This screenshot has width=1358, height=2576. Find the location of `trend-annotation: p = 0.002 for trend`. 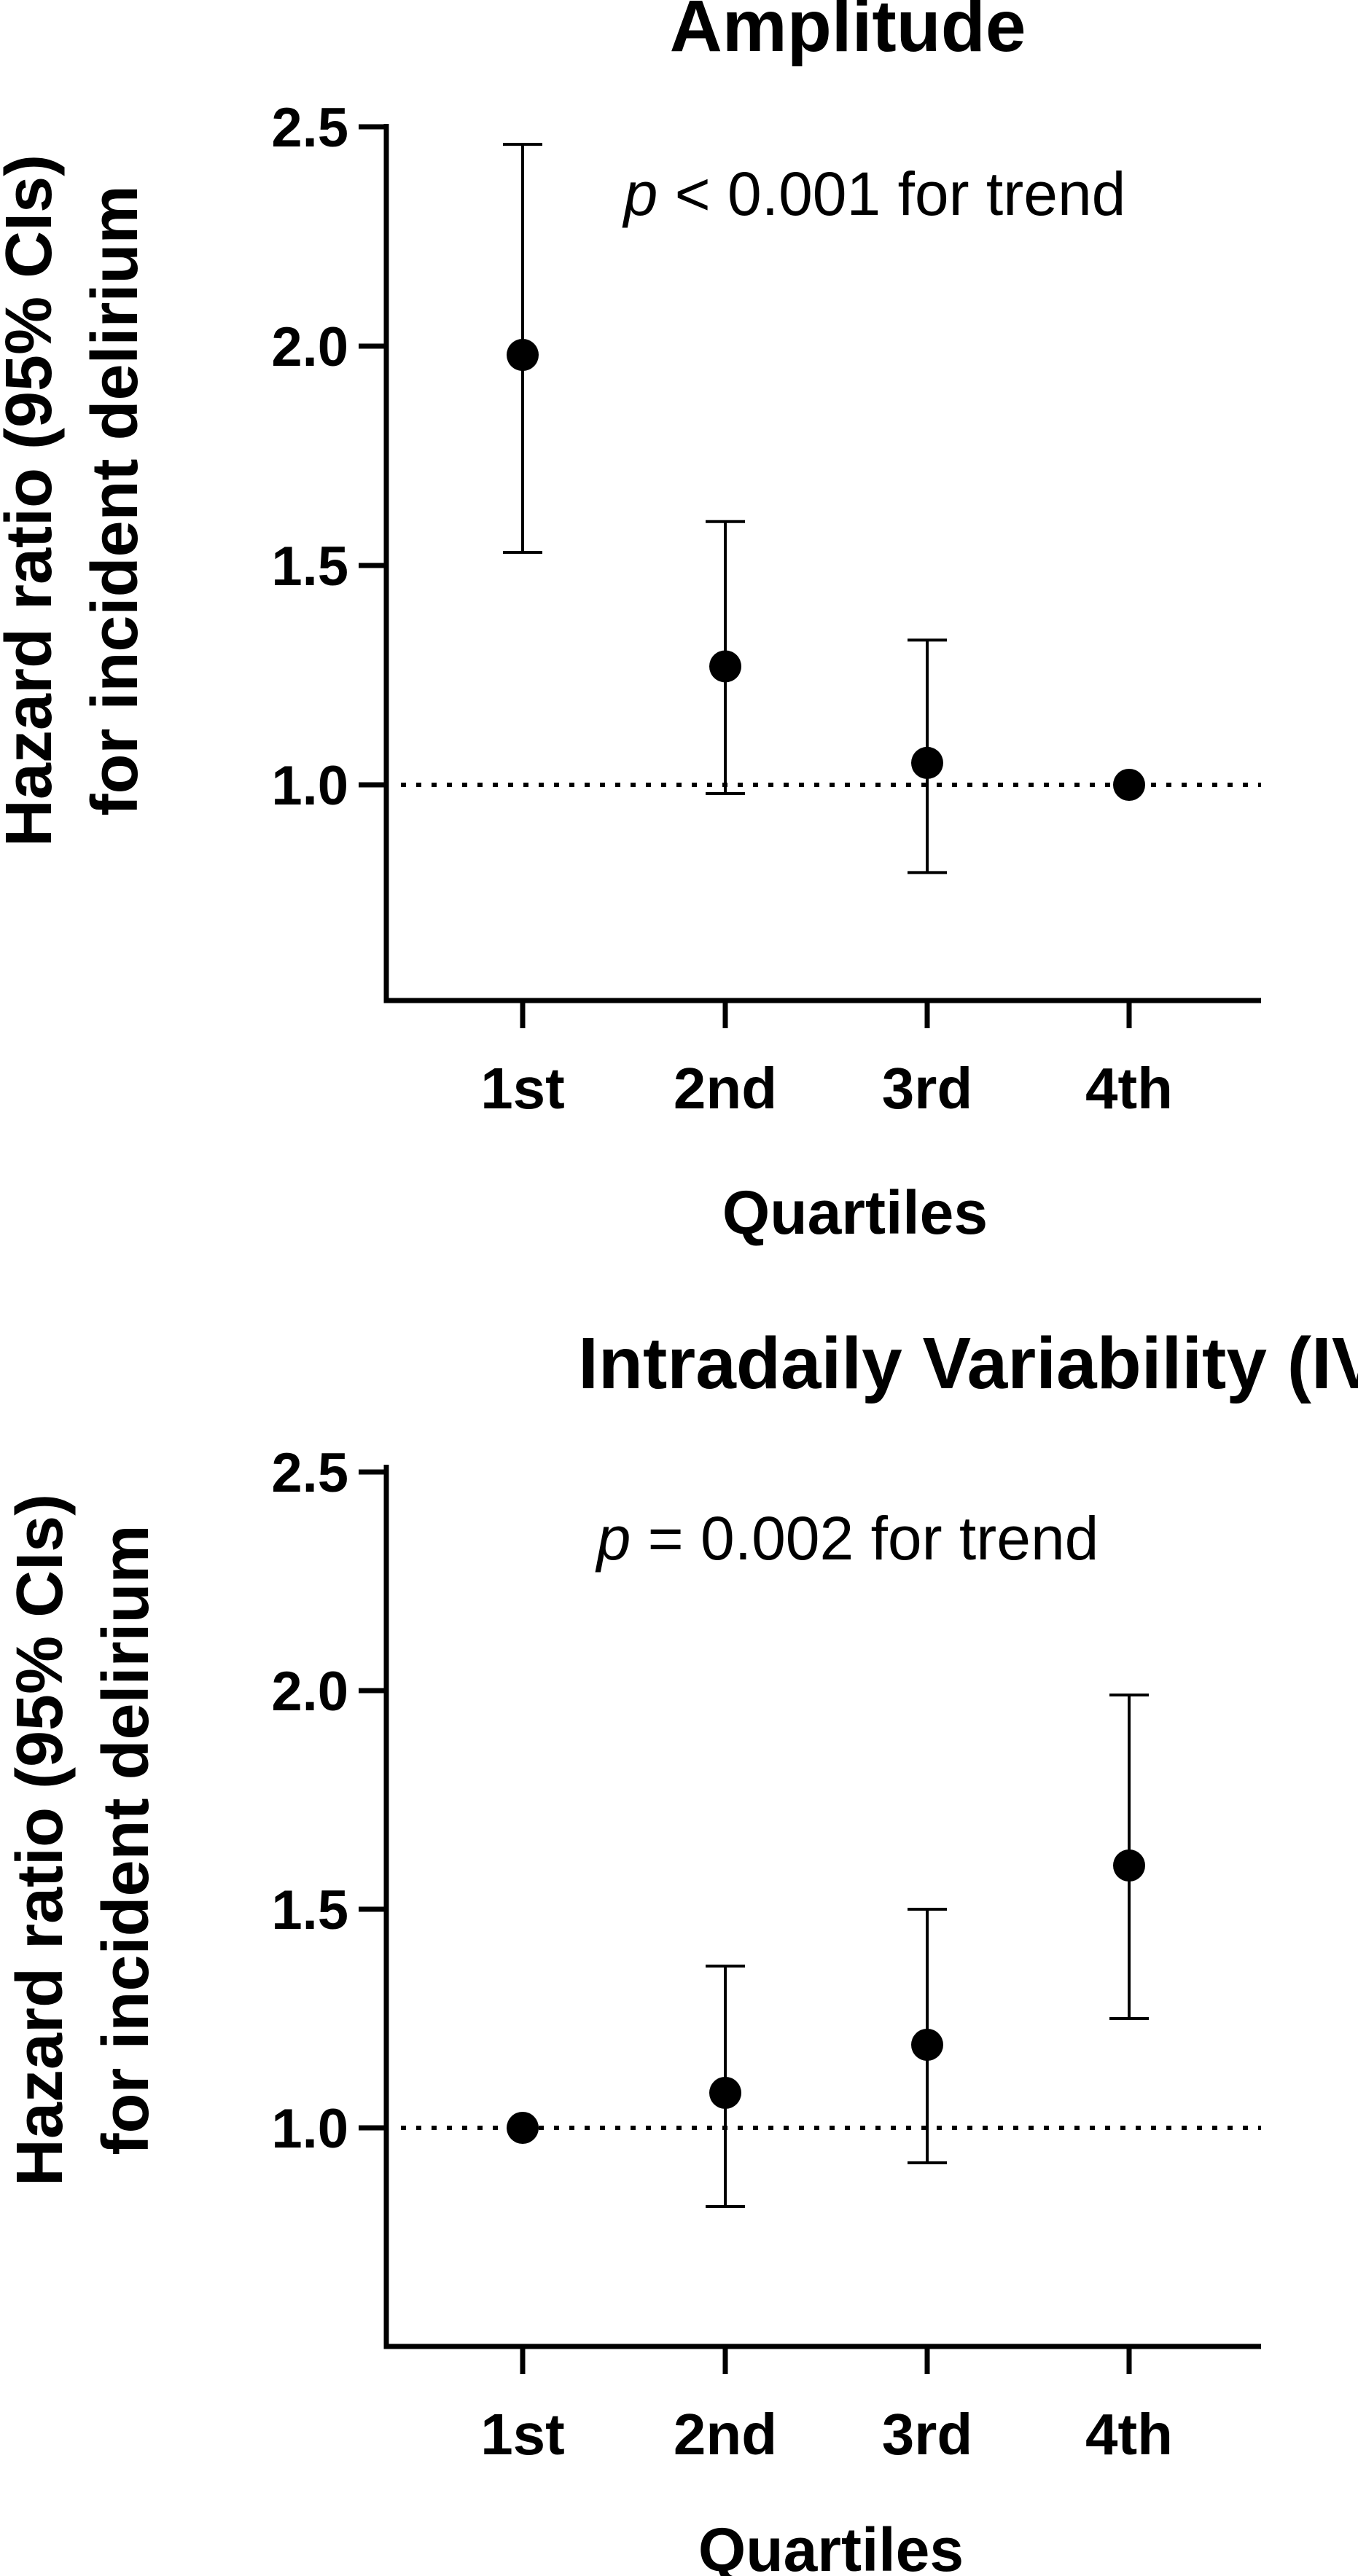

trend-annotation: p = 0.002 for trend is located at coordinates (847, 1538).